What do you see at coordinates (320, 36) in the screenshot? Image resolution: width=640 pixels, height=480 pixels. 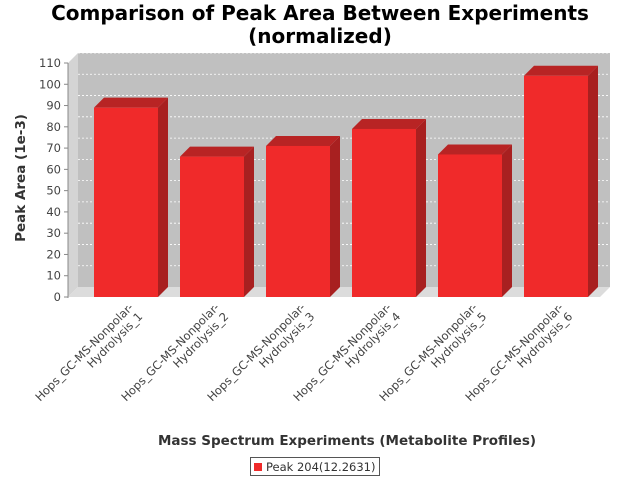 I see `chart-title-line-2: (normalized)` at bounding box center [320, 36].